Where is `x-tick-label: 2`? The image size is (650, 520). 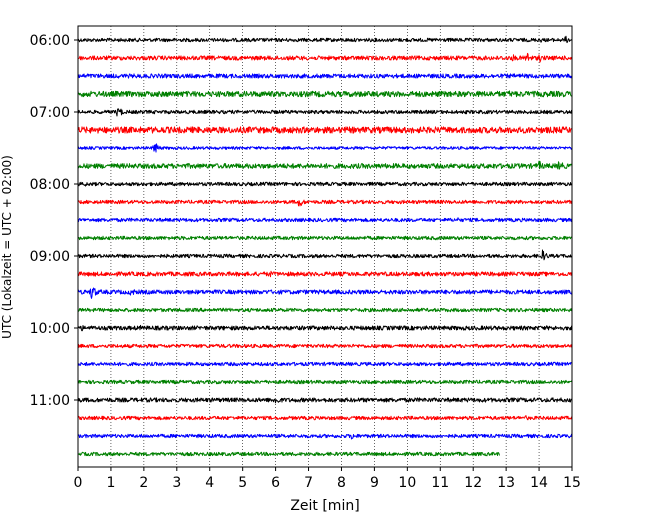 x-tick-label: 2 is located at coordinates (143, 483).